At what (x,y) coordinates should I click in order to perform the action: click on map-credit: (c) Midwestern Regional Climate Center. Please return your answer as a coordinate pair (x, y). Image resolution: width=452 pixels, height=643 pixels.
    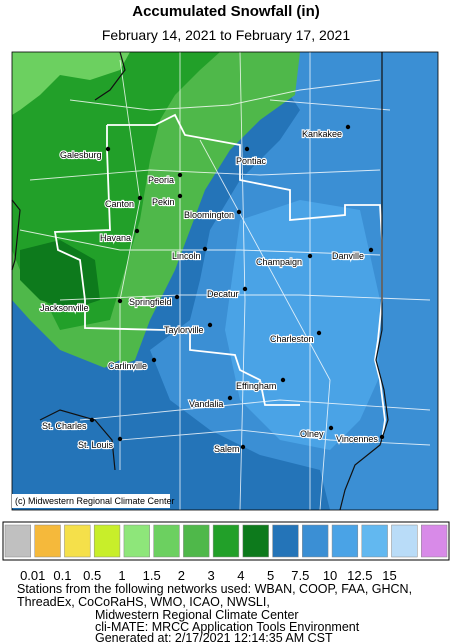
    Looking at the image, I should click on (95, 501).